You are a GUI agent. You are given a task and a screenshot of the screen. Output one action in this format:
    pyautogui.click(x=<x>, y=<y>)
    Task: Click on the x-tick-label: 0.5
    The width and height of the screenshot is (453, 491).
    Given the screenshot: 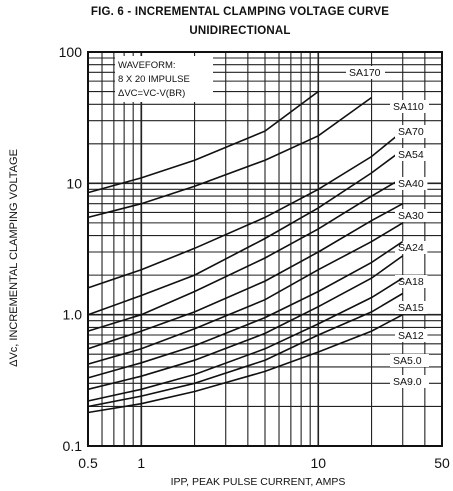 What is the action you would take?
    pyautogui.click(x=88, y=463)
    